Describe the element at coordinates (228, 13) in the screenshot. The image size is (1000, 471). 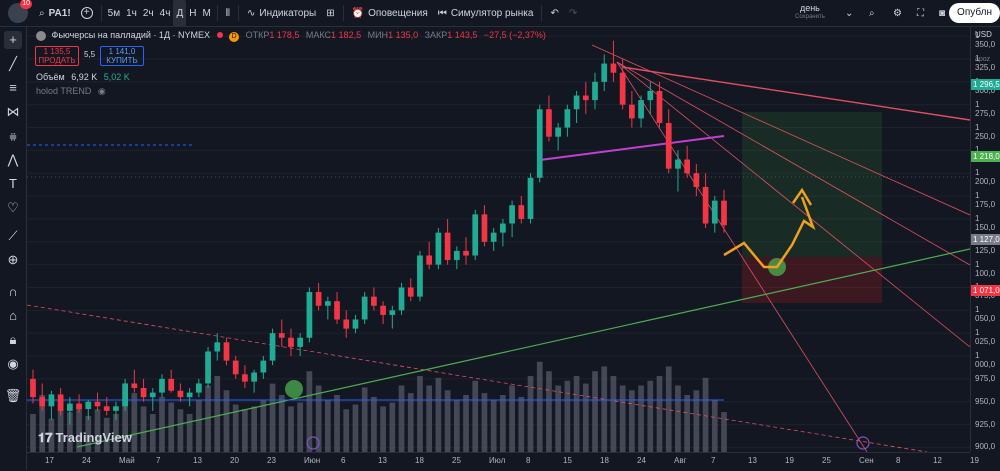
I see `chart-type-button: ⫴` at that location.